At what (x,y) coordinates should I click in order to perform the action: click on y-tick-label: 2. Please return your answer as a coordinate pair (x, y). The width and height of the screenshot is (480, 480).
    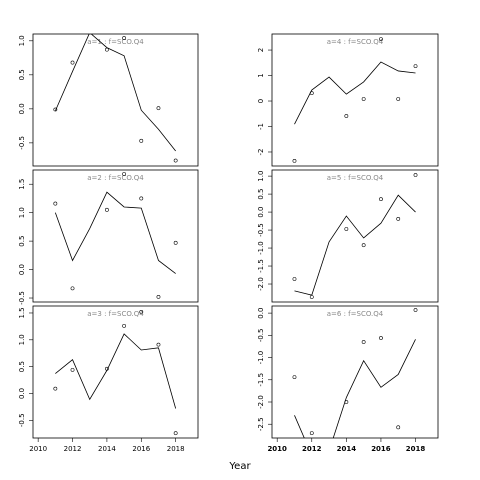
    Looking at the image, I should click on (261, 50).